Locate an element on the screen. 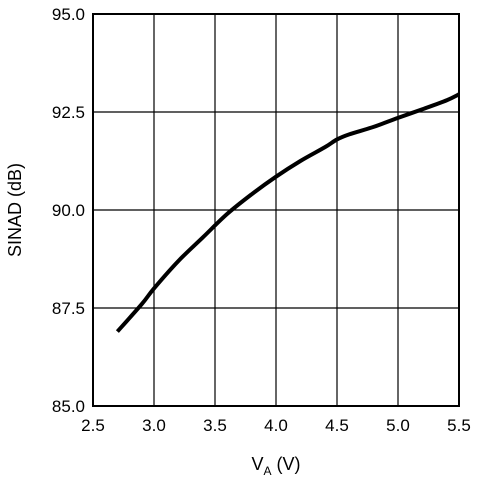 The width and height of the screenshot is (480, 480). x-axis-title: VA (V) is located at coordinates (275, 466).